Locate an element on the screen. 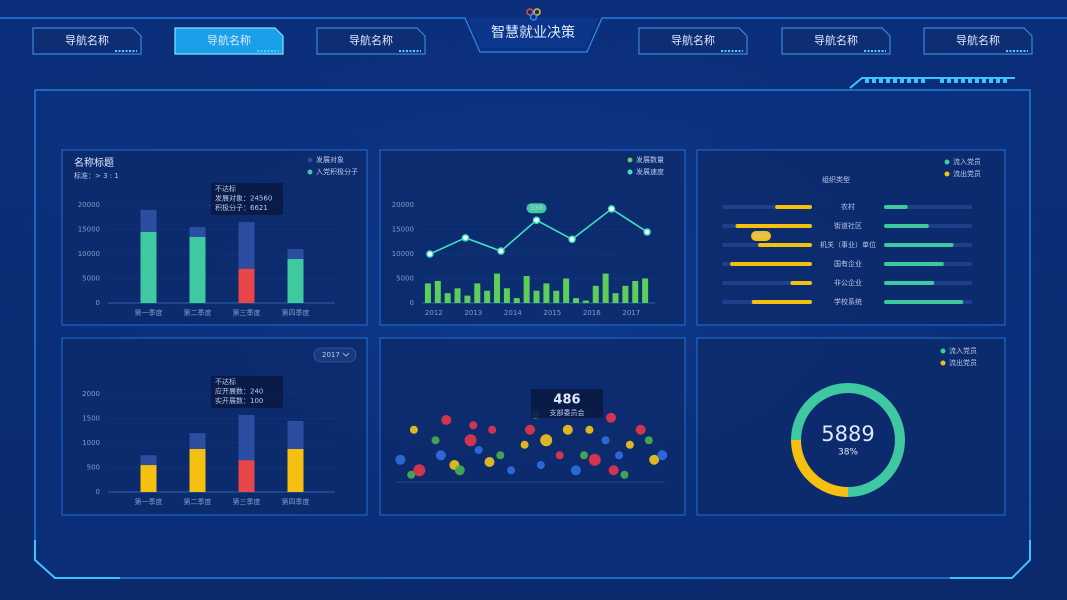 The width and height of the screenshot is (1067, 600). center-label: 38% is located at coordinates (848, 453).